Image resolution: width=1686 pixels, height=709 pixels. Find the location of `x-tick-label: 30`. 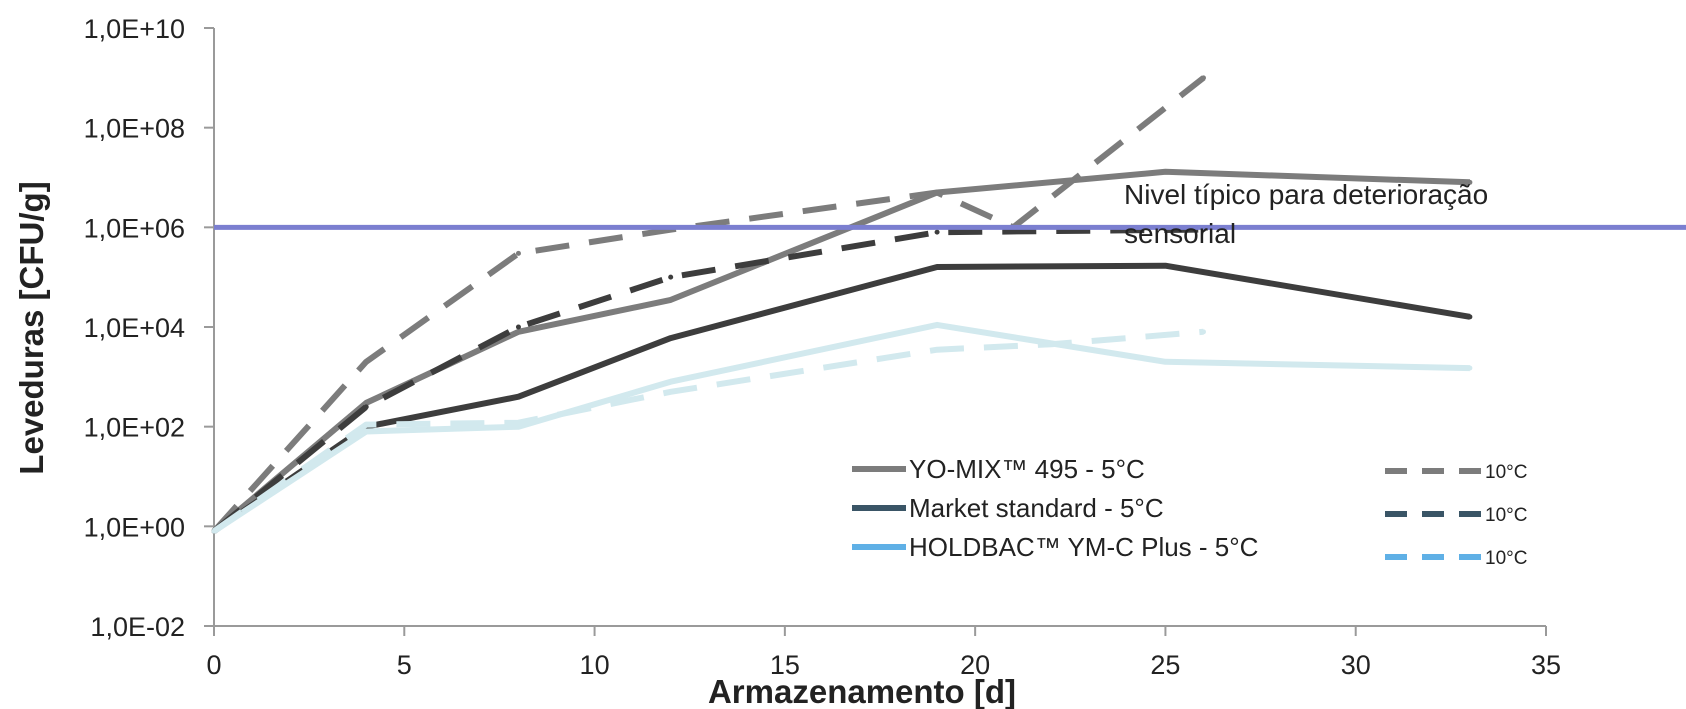

x-tick-label: 30 is located at coordinates (1356, 665).